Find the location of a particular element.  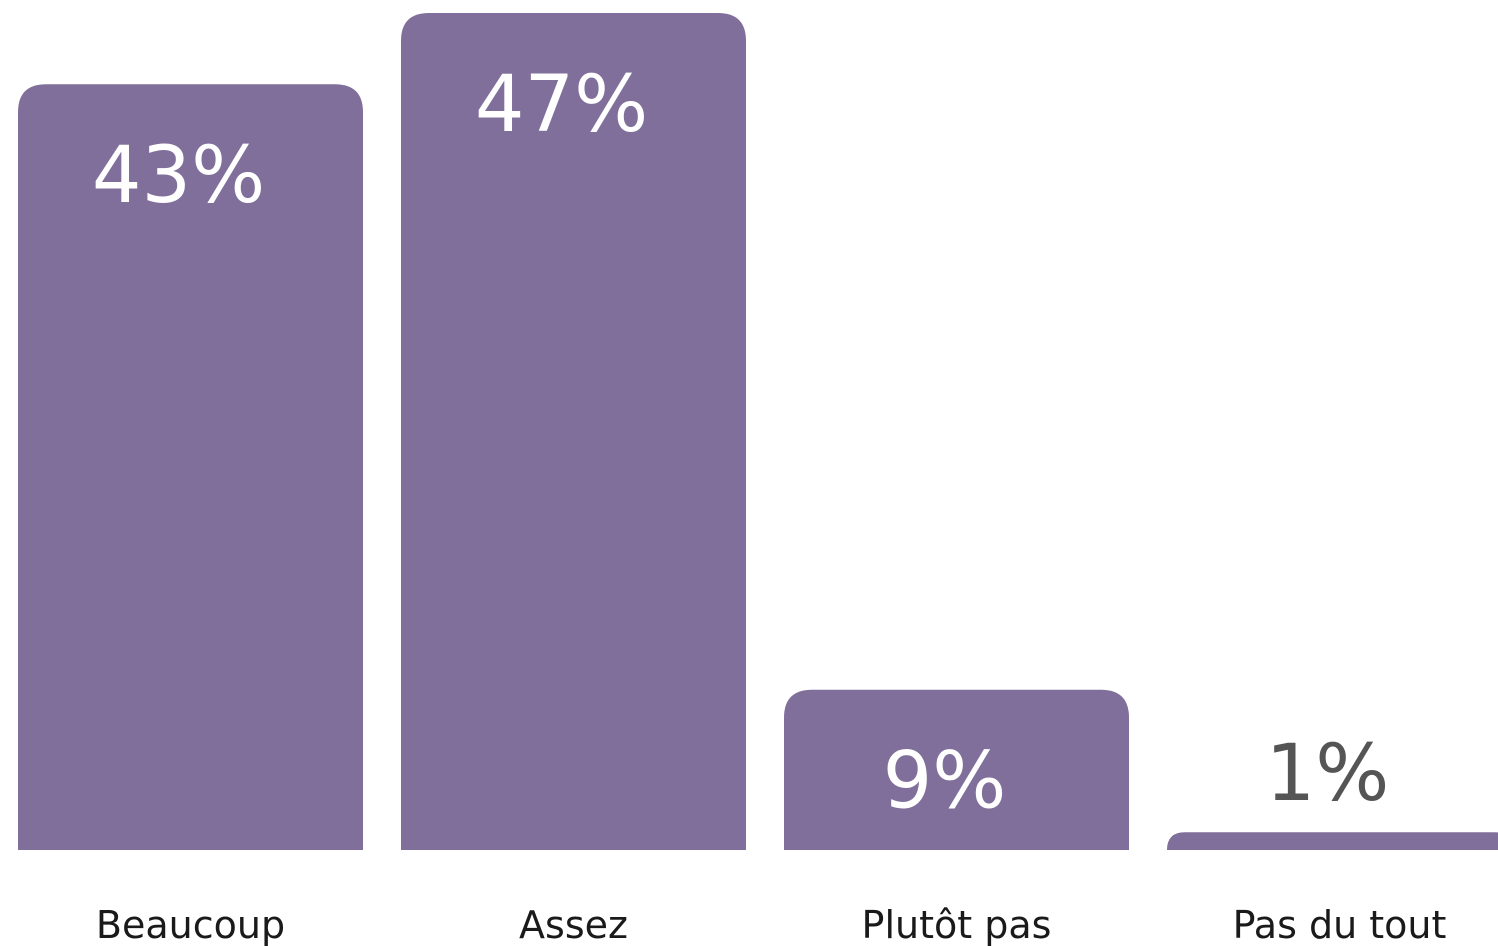

value-label: 47% is located at coordinates (561, 105).